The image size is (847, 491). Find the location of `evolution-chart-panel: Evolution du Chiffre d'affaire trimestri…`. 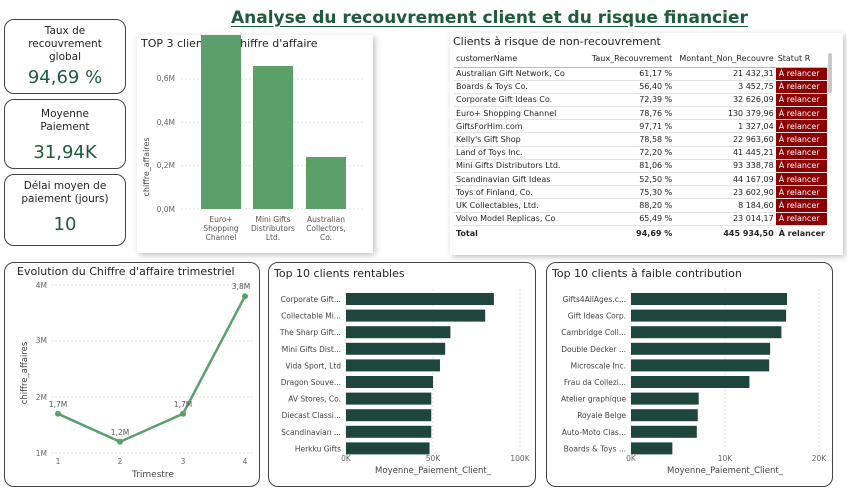

evolution-chart-panel: Evolution du Chiffre d'affaire trimestri… is located at coordinates (132, 374).